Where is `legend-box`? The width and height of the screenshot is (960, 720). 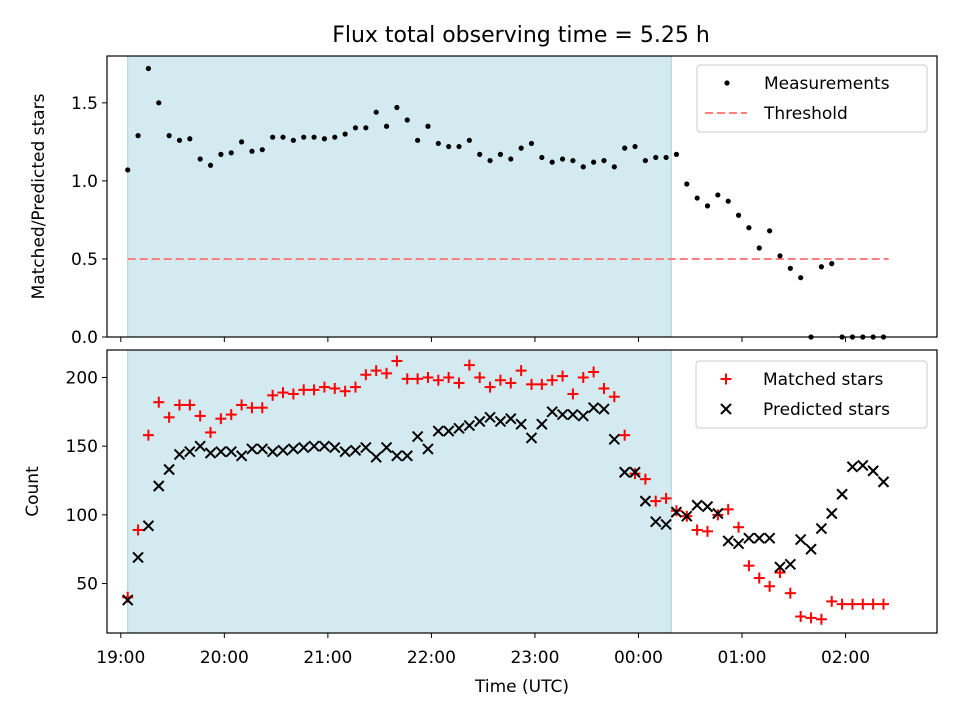 legend-box is located at coordinates (811, 394).